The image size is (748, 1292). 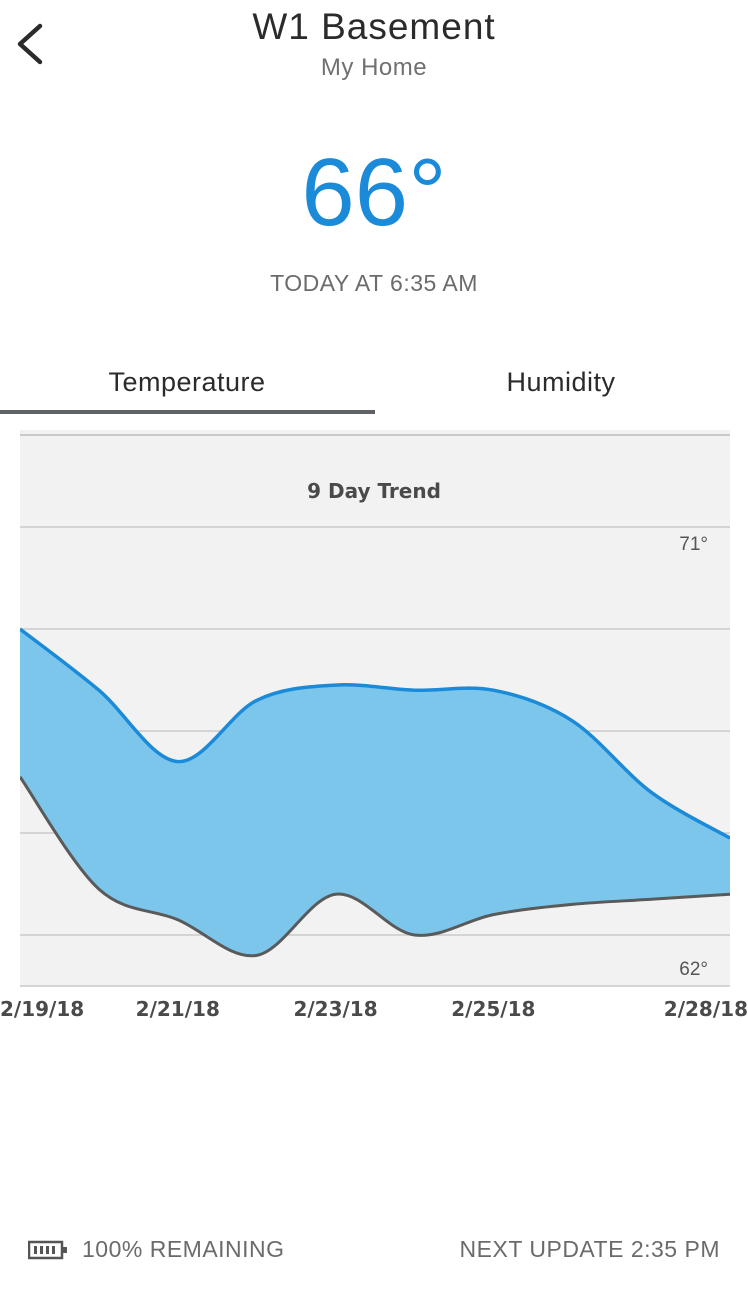 I want to click on page-title: W1 Basement, so click(x=374, y=26).